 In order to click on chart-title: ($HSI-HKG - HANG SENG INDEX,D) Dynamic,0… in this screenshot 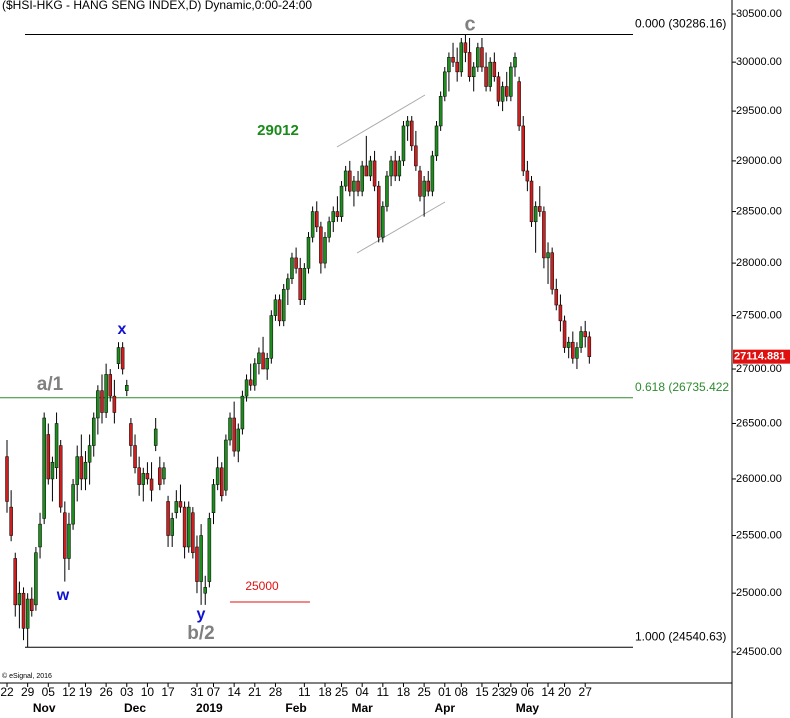, I will do `click(157, 6)`.